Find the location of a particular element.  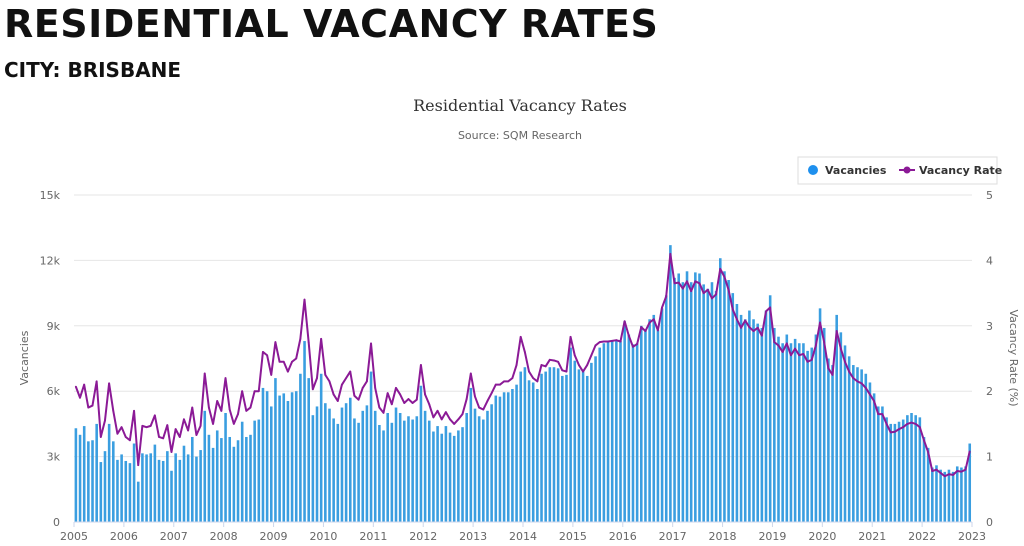

x-tick-label: 2023 is located at coordinates (972, 536).